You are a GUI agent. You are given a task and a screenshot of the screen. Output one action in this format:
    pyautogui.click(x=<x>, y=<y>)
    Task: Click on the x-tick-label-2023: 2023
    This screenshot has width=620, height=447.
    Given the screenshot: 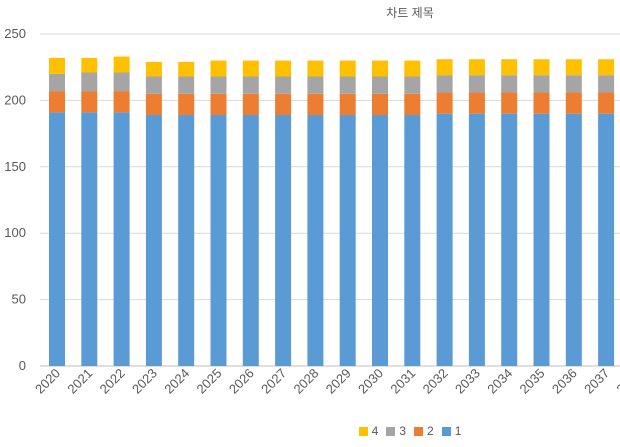 What is the action you would take?
    pyautogui.click(x=144, y=381)
    